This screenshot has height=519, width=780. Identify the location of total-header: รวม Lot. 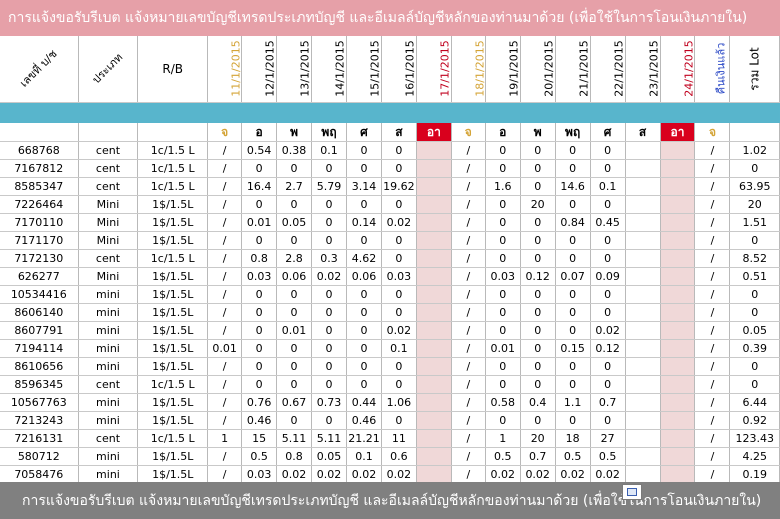
(754, 69).